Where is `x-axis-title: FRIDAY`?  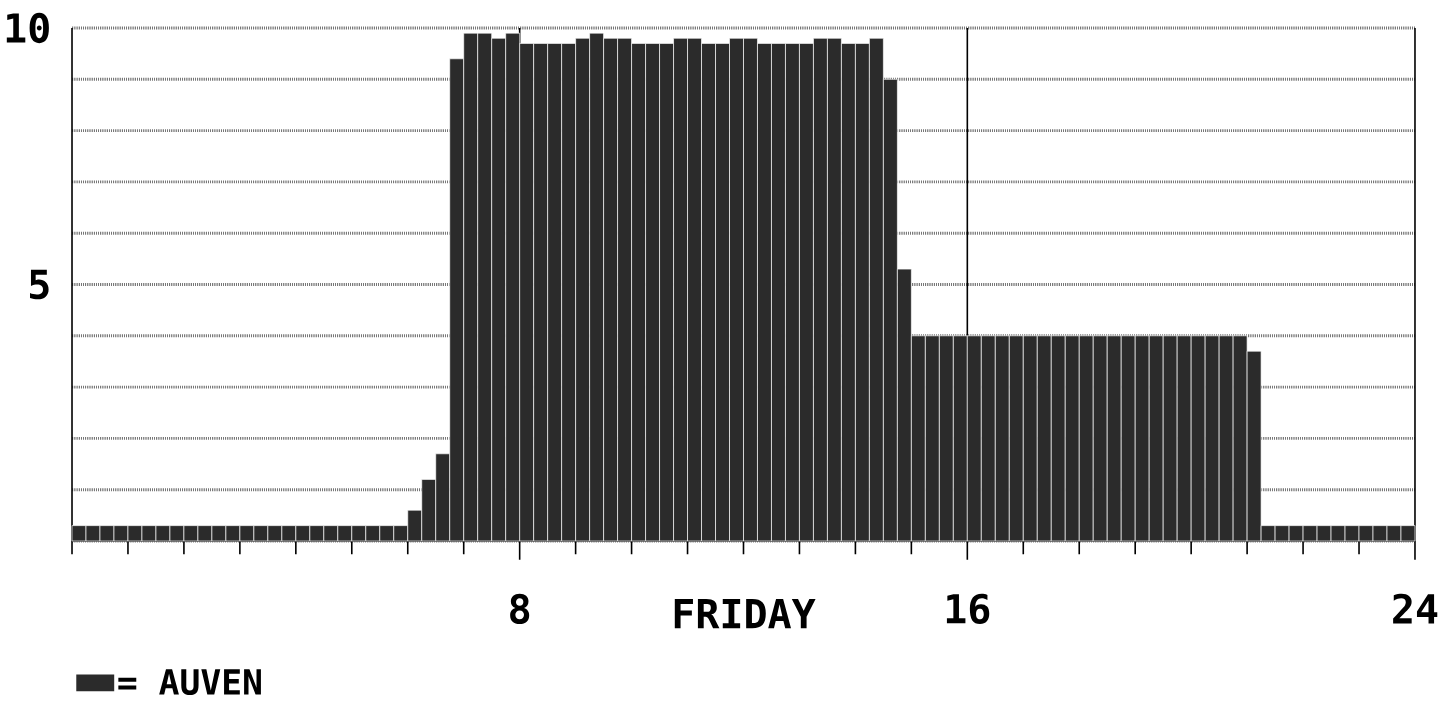
x-axis-title: FRIDAY is located at coordinates (745, 614).